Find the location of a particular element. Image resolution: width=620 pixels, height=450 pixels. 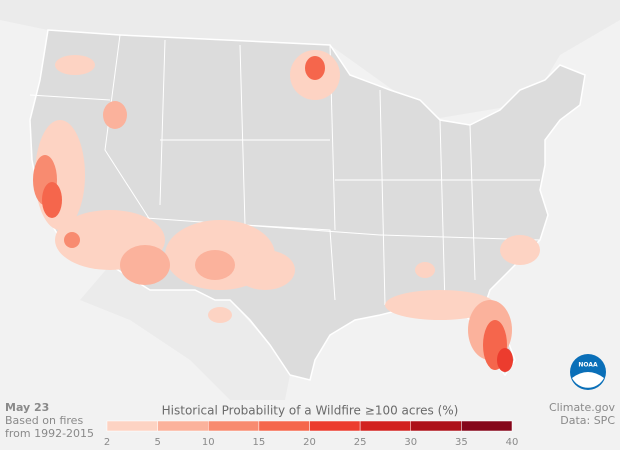

legend-tick-label: 40 is located at coordinates (512, 442).